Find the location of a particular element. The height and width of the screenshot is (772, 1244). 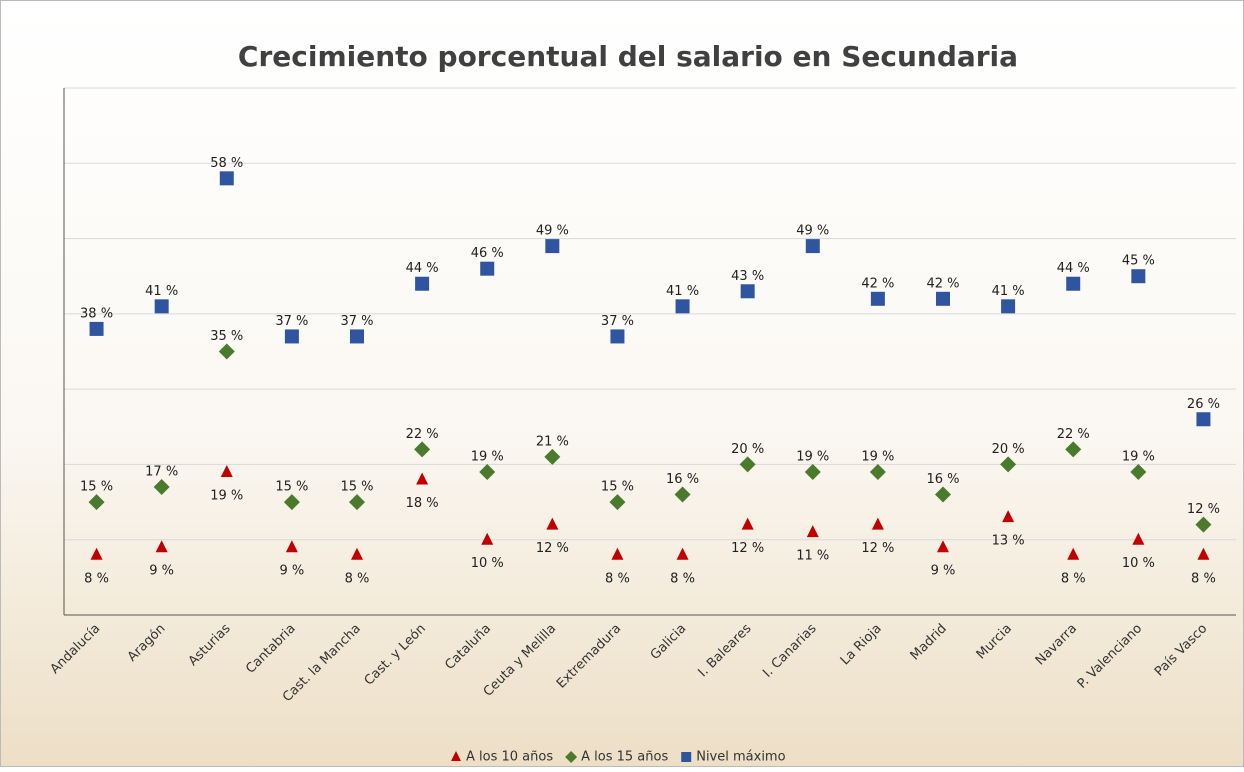

data-label: 38 % is located at coordinates (96, 313).